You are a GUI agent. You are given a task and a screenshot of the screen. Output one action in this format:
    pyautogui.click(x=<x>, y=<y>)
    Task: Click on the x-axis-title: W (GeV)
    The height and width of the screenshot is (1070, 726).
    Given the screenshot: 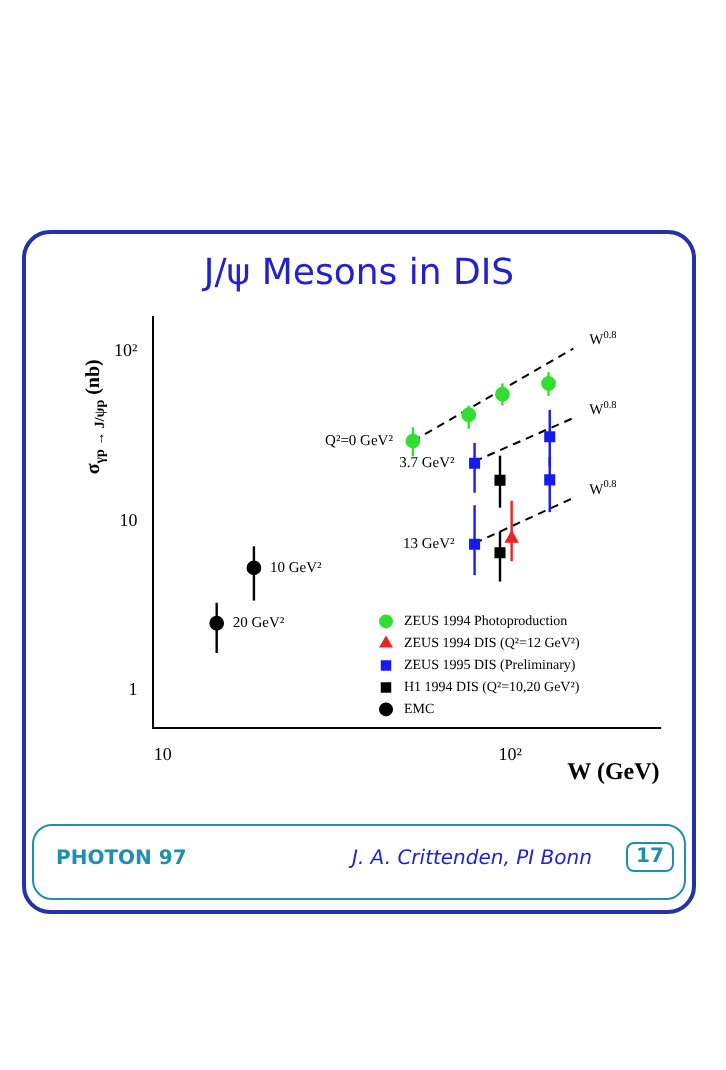 What is the action you would take?
    pyautogui.click(x=613, y=770)
    